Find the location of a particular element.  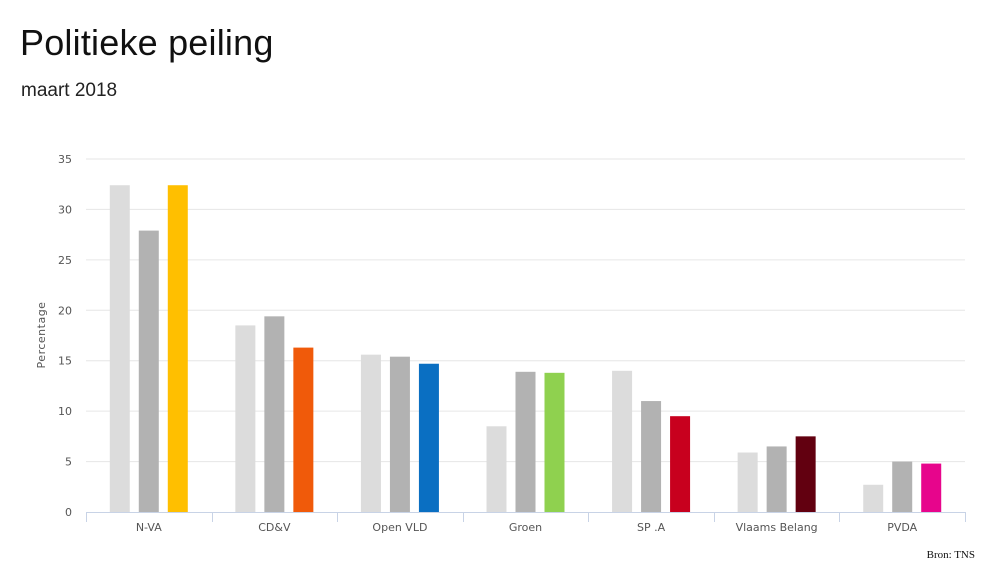

x-tick-label: CD&V is located at coordinates (274, 527).